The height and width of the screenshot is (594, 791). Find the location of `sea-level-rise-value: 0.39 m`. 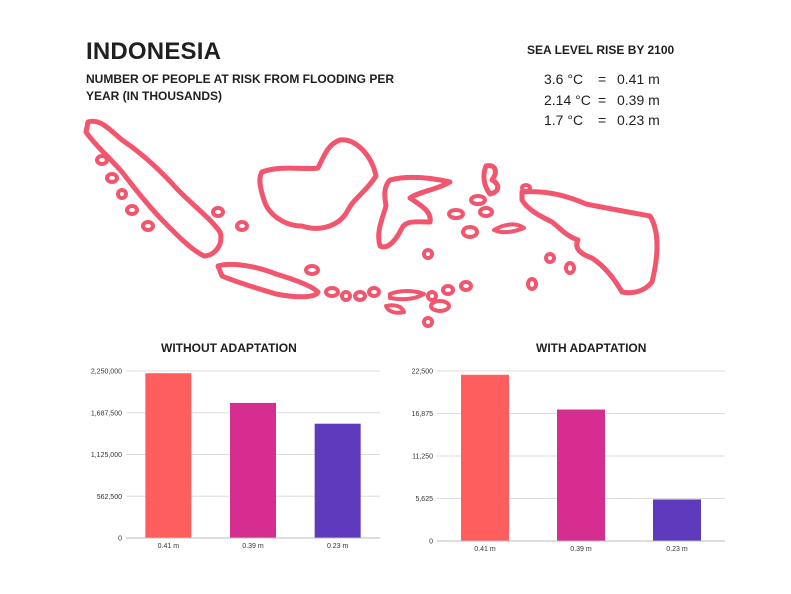

sea-level-rise-value: 0.39 m is located at coordinates (638, 100).